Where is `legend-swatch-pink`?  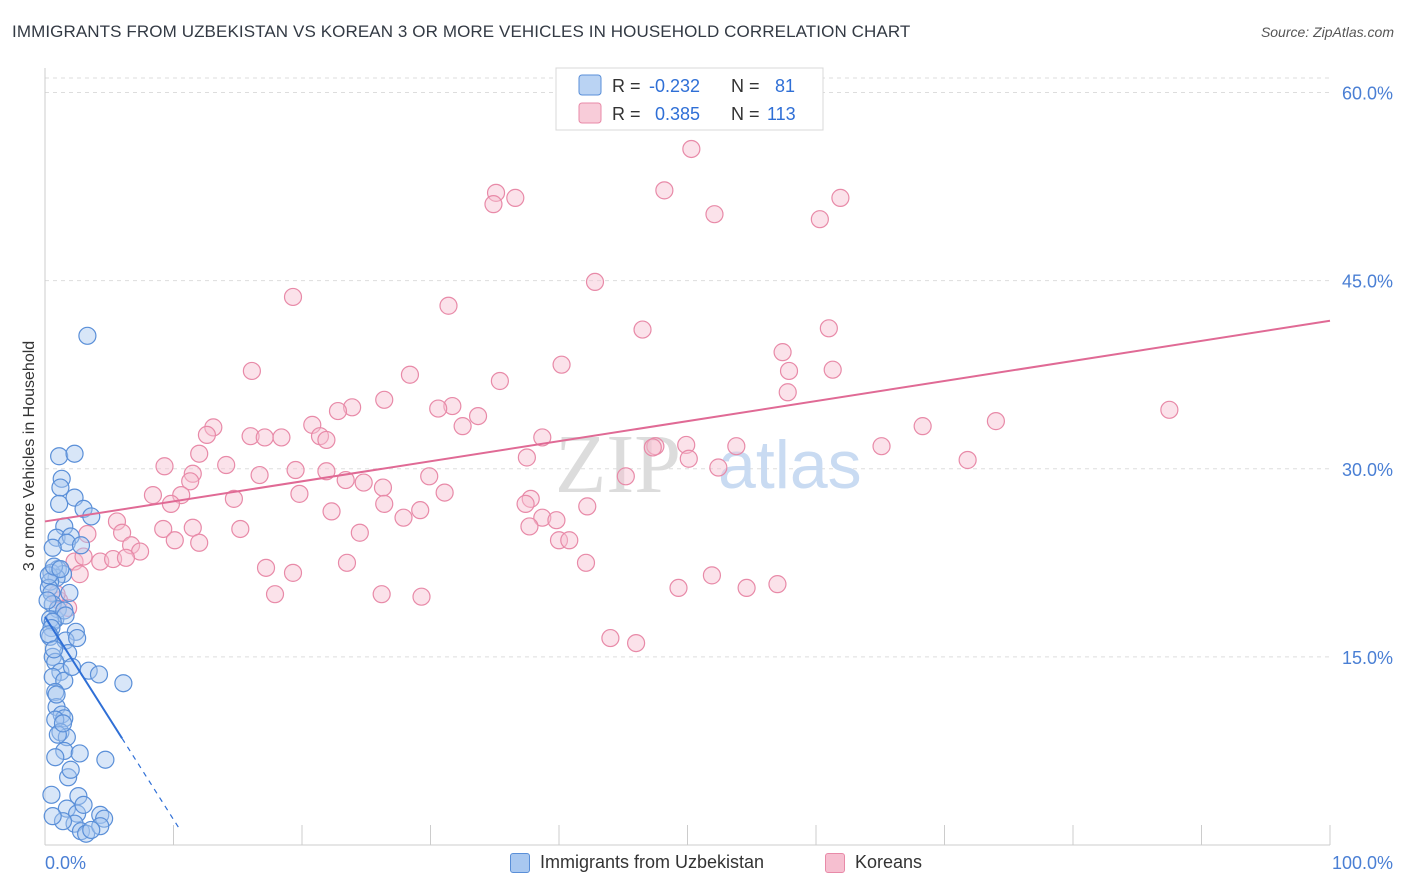 legend-swatch-pink is located at coordinates (835, 862).